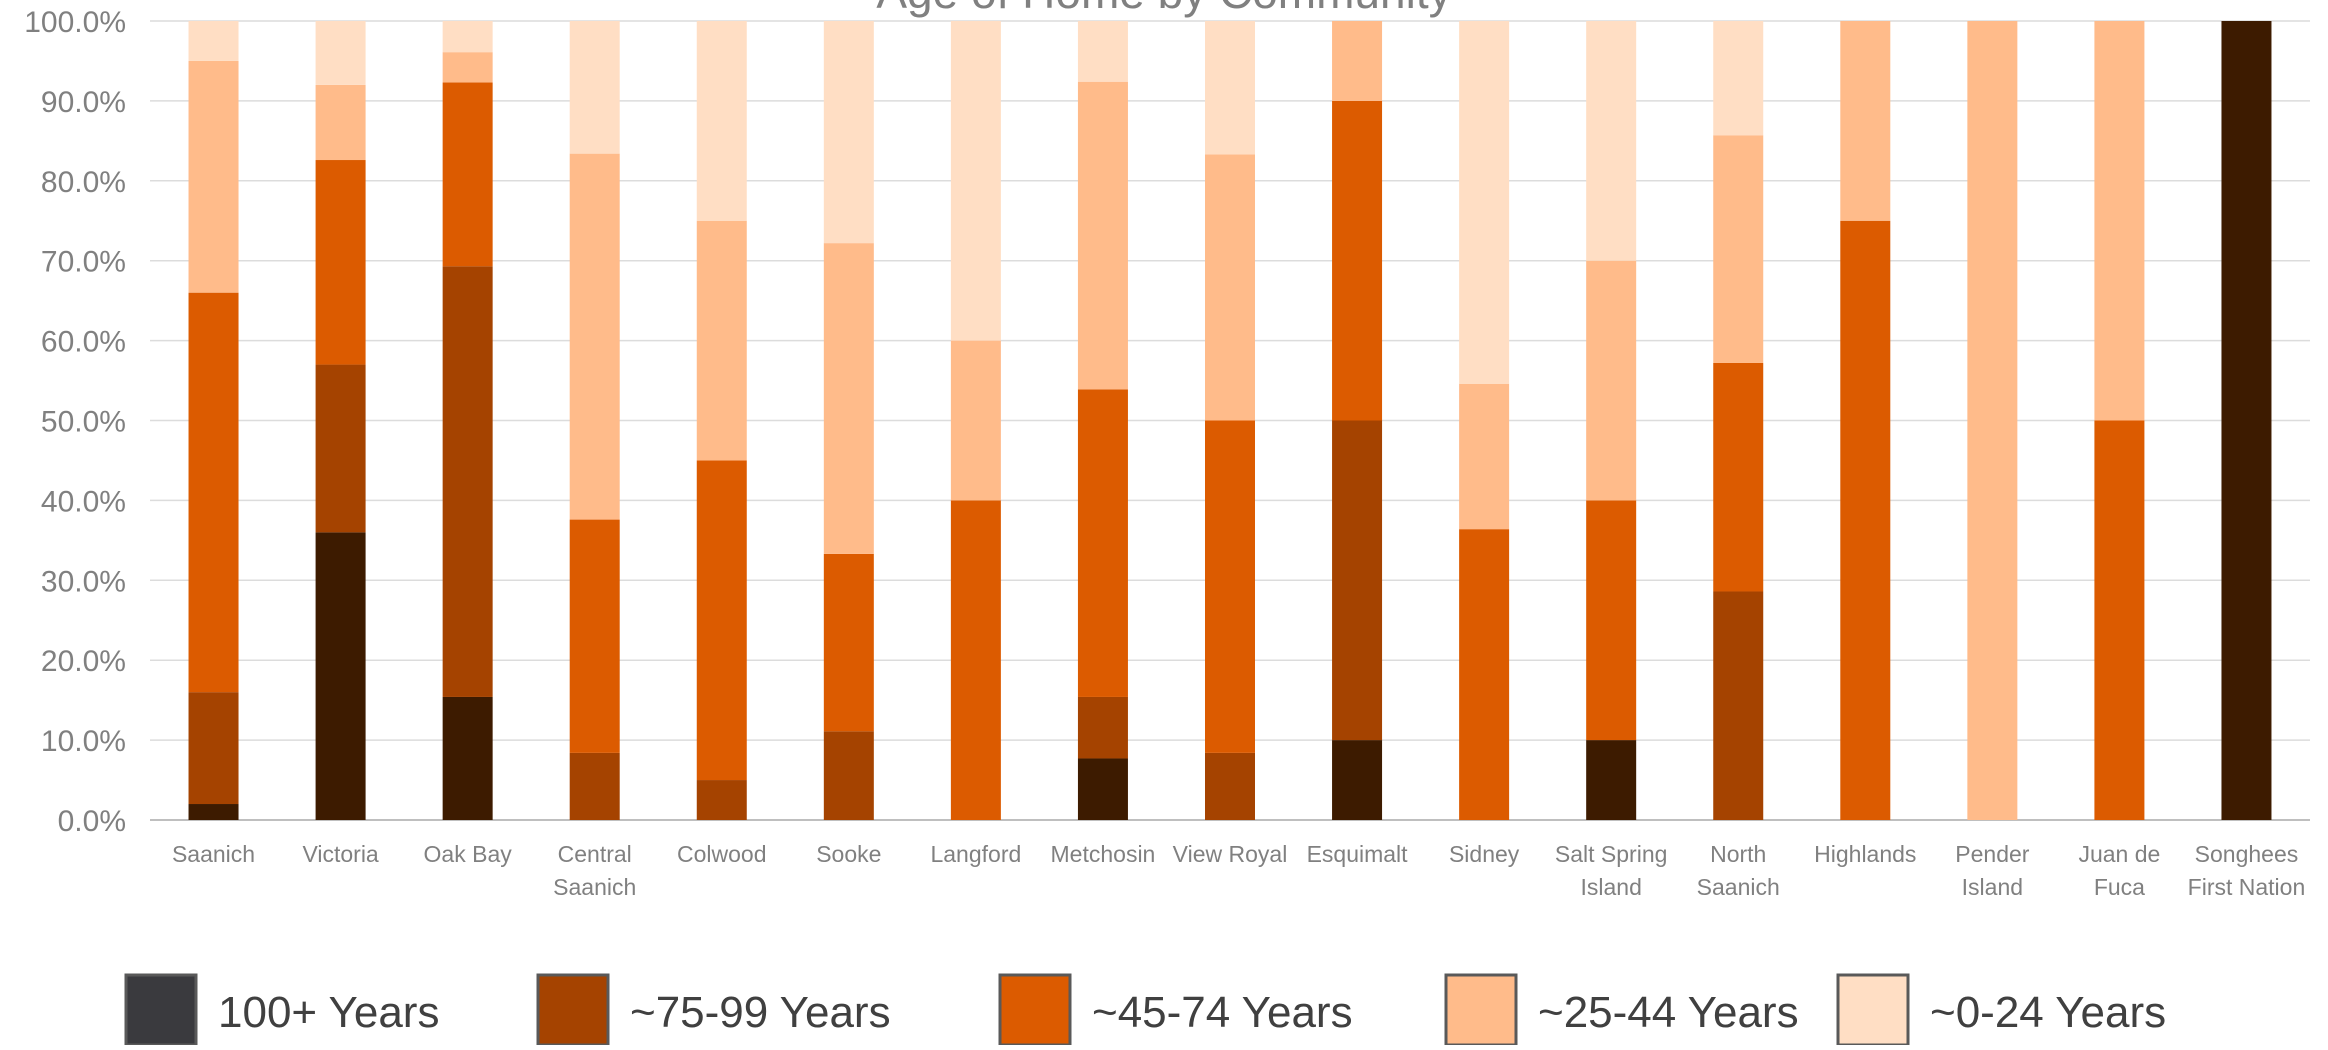 The height and width of the screenshot is (1050, 2328). Describe the element at coordinates (848, 854) in the screenshot. I see `x-tick-label: Sooke` at that location.